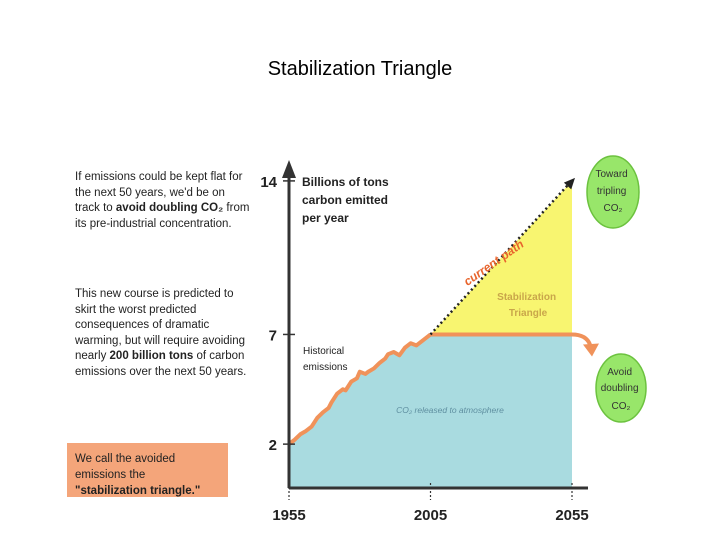 This screenshot has width=720, height=540. Describe the element at coordinates (345, 182) in the screenshot. I see `y-axis-label-line-1: Billions of tons` at that location.